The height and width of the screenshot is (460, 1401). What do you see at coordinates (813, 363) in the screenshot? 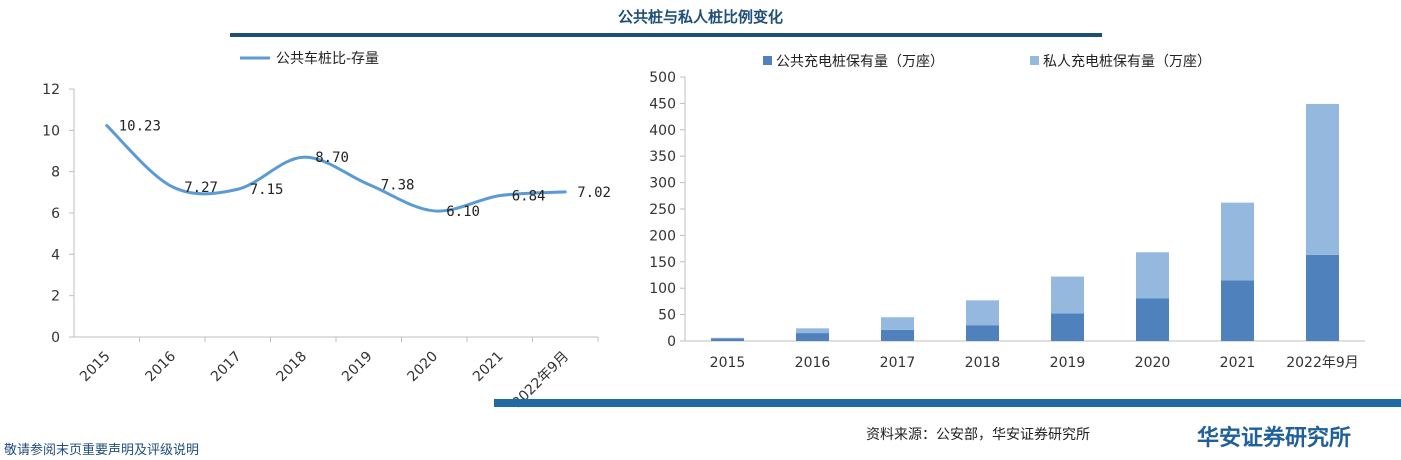
I see `x-tick-label: 2016` at bounding box center [813, 363].